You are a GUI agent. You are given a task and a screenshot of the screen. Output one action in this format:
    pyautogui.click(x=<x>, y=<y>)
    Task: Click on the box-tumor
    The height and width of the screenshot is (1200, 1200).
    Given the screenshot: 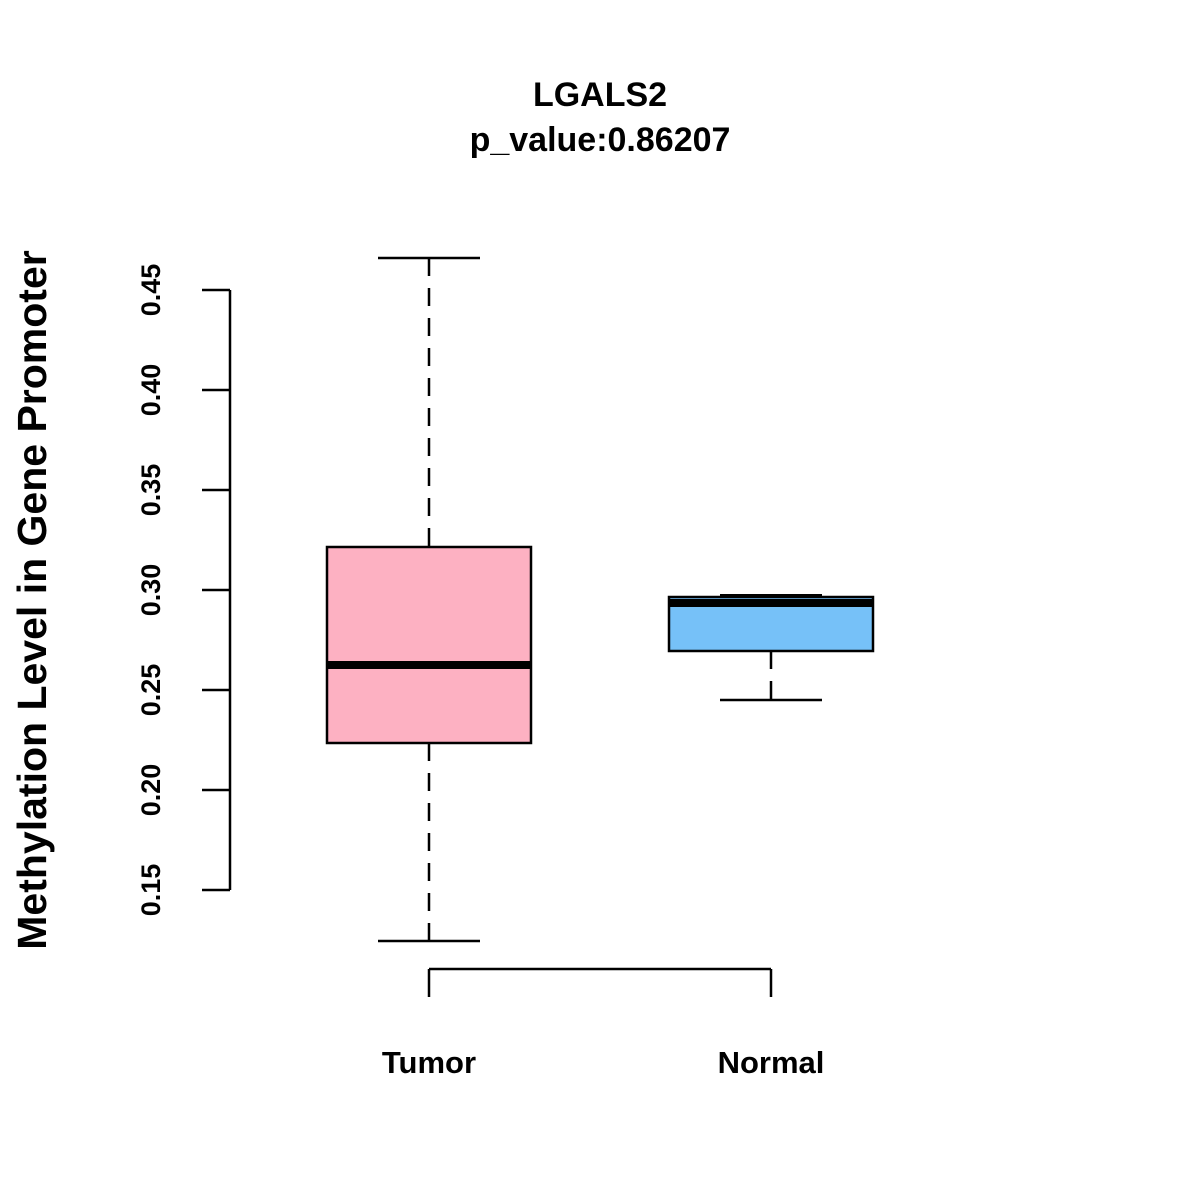 What is the action you would take?
    pyautogui.click(x=429, y=599)
    